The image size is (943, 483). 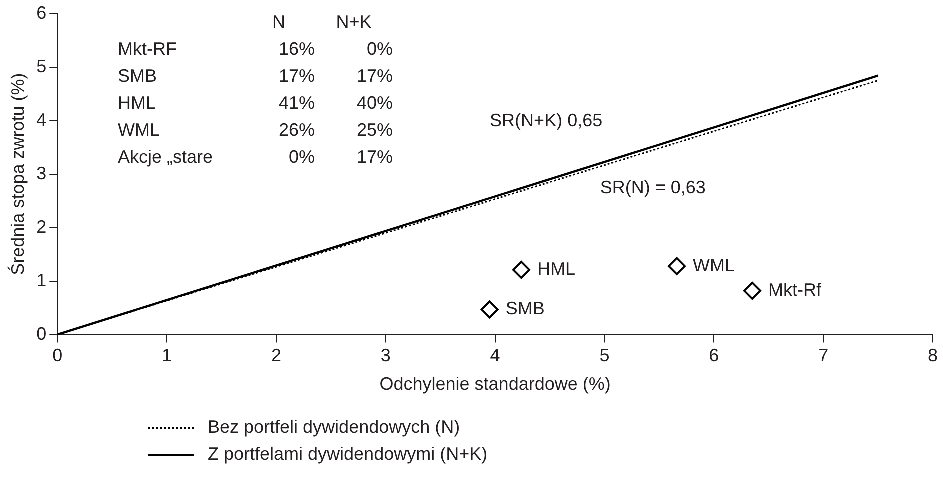 I want to click on x-tick-label: 6, so click(x=714, y=356).